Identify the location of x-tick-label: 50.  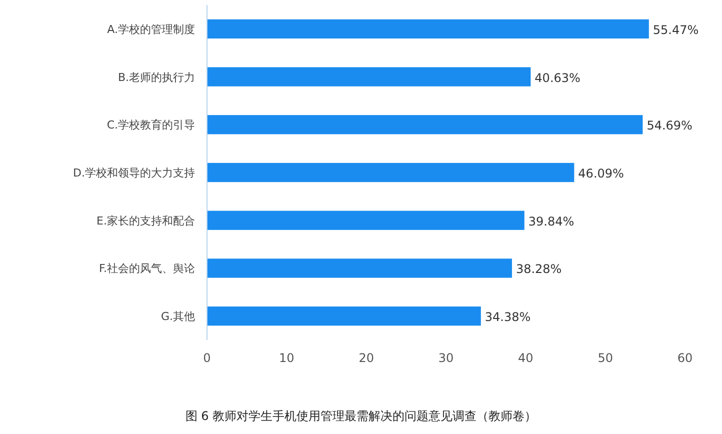
(605, 358).